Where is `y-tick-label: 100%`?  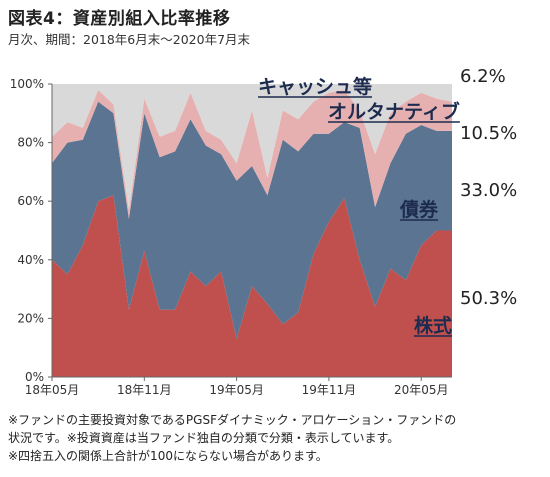 y-tick-label: 100% is located at coordinates (27, 84).